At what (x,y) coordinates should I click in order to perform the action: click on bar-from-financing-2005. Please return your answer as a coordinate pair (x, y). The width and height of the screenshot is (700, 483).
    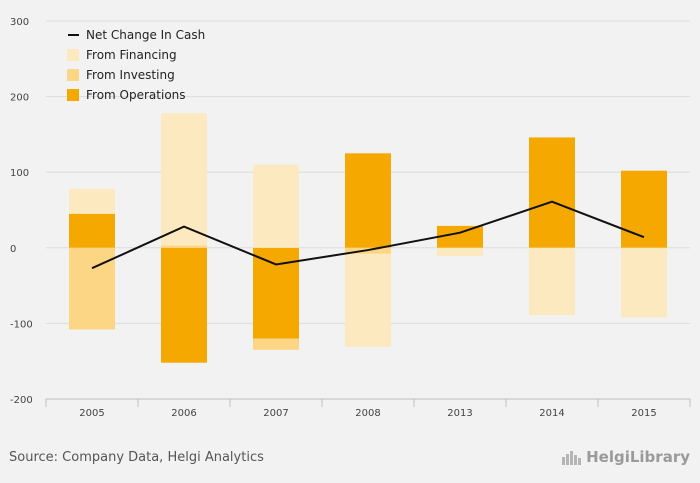
    Looking at the image, I should click on (92, 201).